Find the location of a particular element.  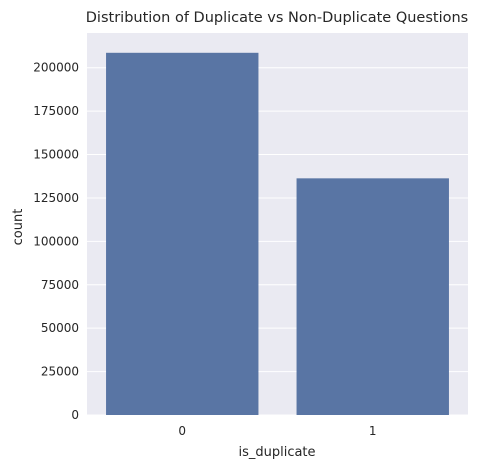

y-axis-label: count is located at coordinates (18, 227).